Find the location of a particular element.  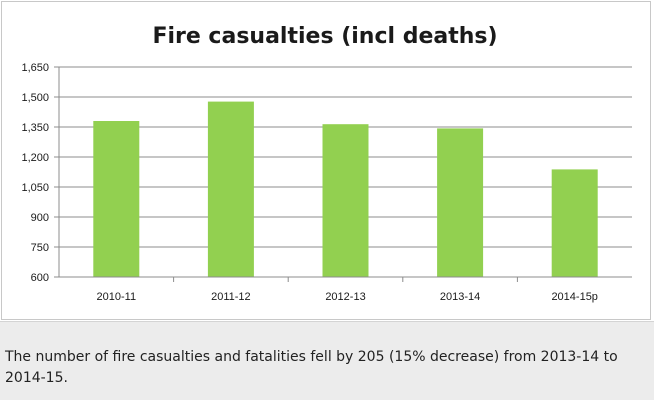

x-tick-labels: 2010-11 2011-12 2012-13 2013-14 2014-15p is located at coordinates (347, 297).